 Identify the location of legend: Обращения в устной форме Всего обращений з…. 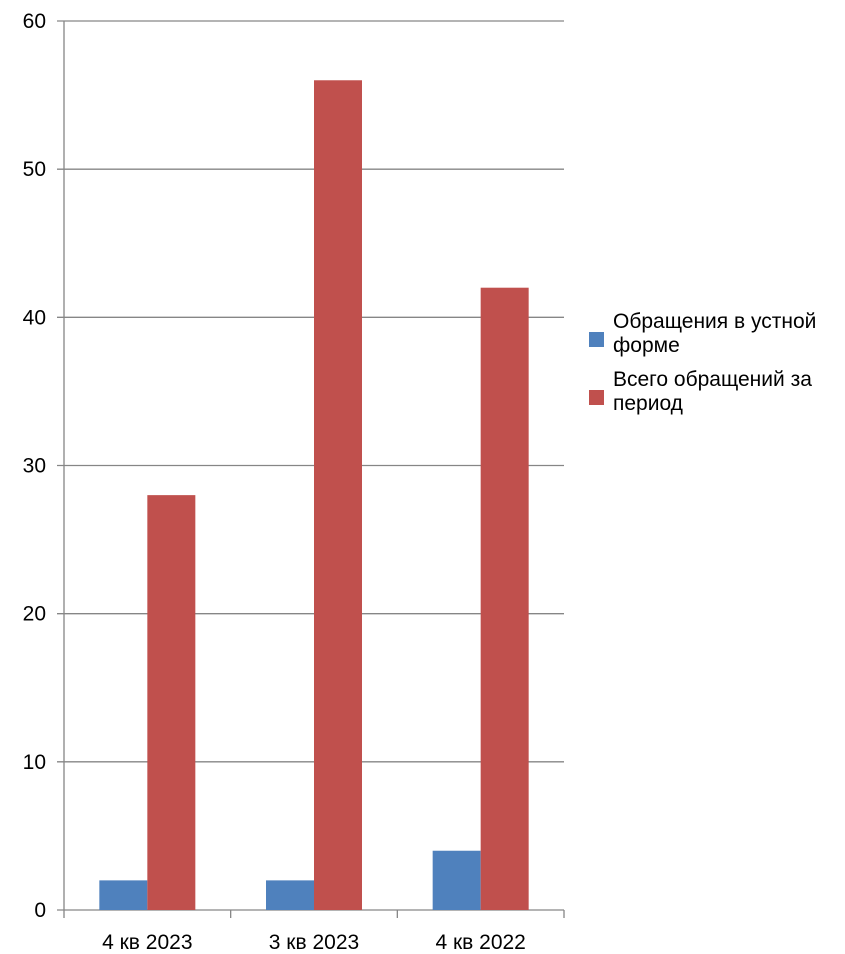
(702, 362).